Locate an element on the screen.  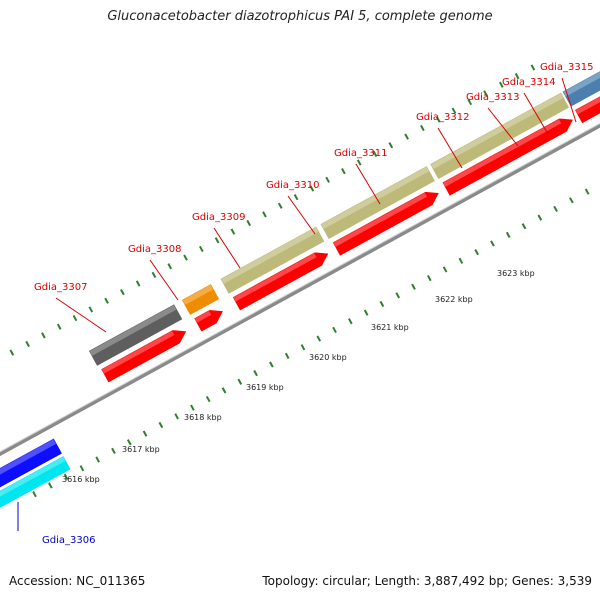
gene-label: Gdia_3315 is located at coordinates (566, 67).